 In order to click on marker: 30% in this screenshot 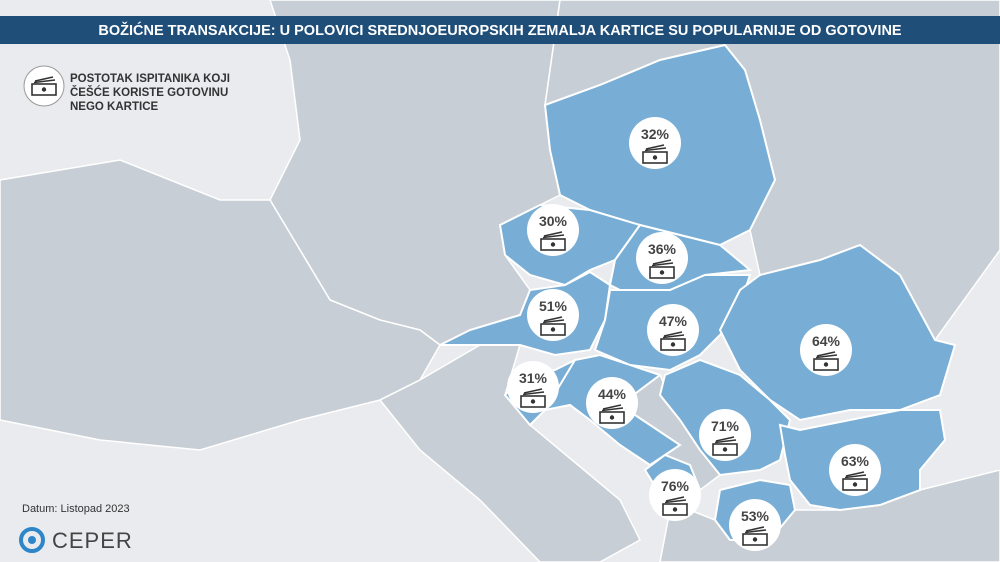, I will do `click(553, 230)`.